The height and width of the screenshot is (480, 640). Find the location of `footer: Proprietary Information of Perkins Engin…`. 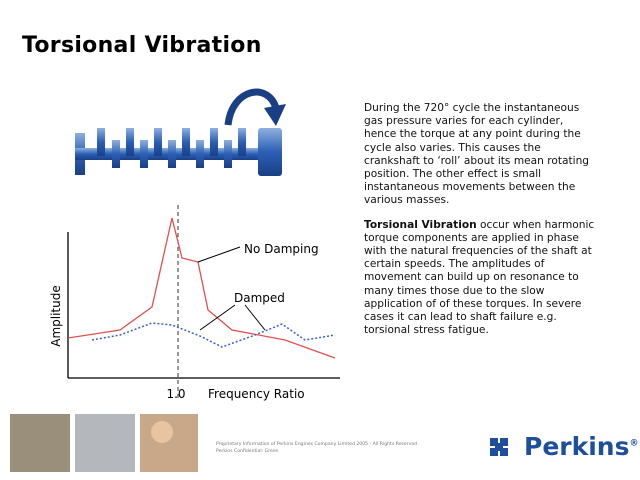

footer: Proprietary Information of Perkins Engin… is located at coordinates (316, 448).